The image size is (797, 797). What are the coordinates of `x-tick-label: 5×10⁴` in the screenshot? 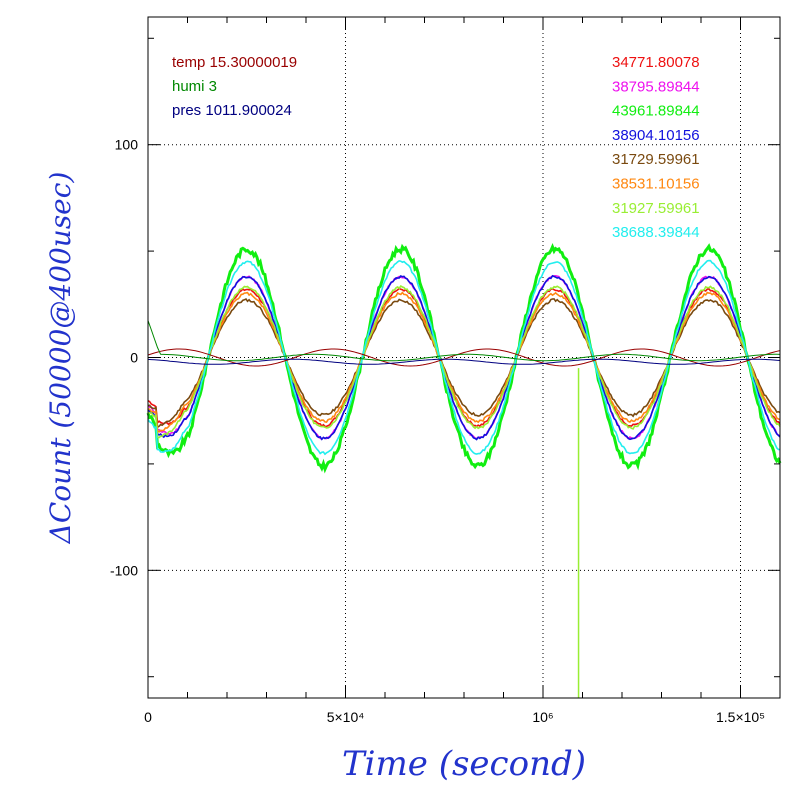 It's located at (346, 717).